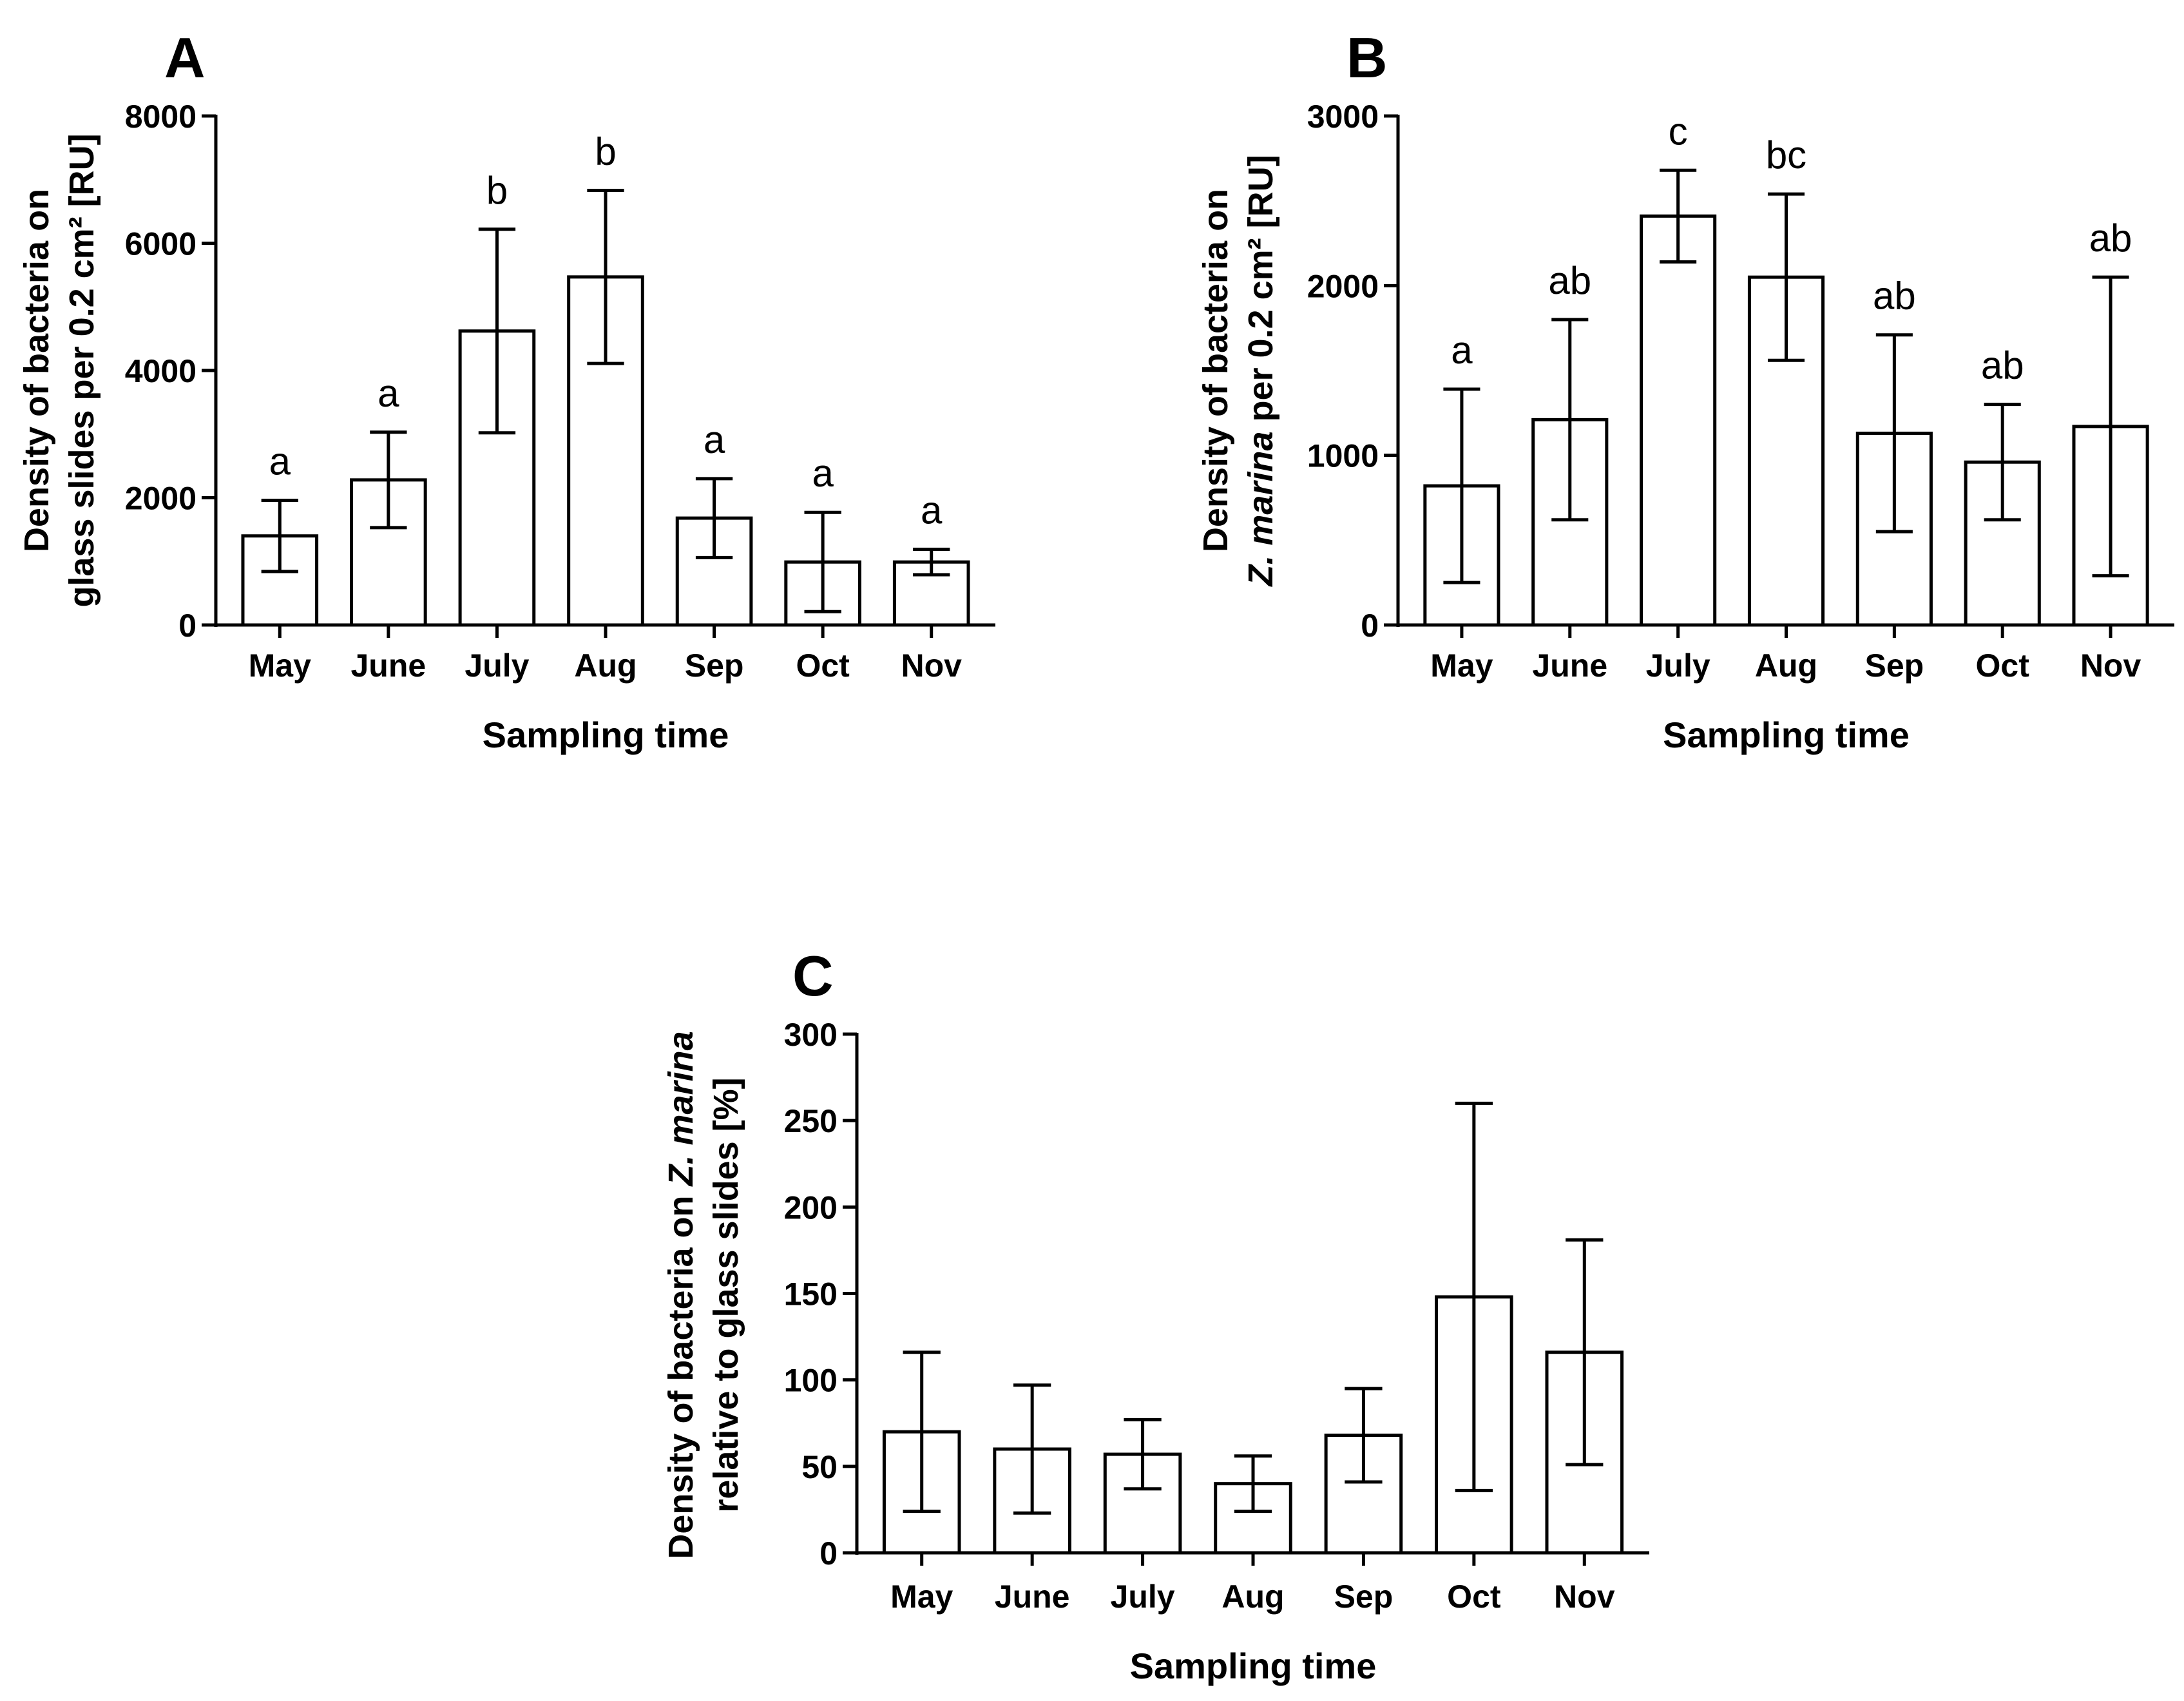 The image size is (2184, 1701). Describe the element at coordinates (1260, 371) in the screenshot. I see `y-axis-label: Z. marina per 0.2 cm² [RU]` at that location.